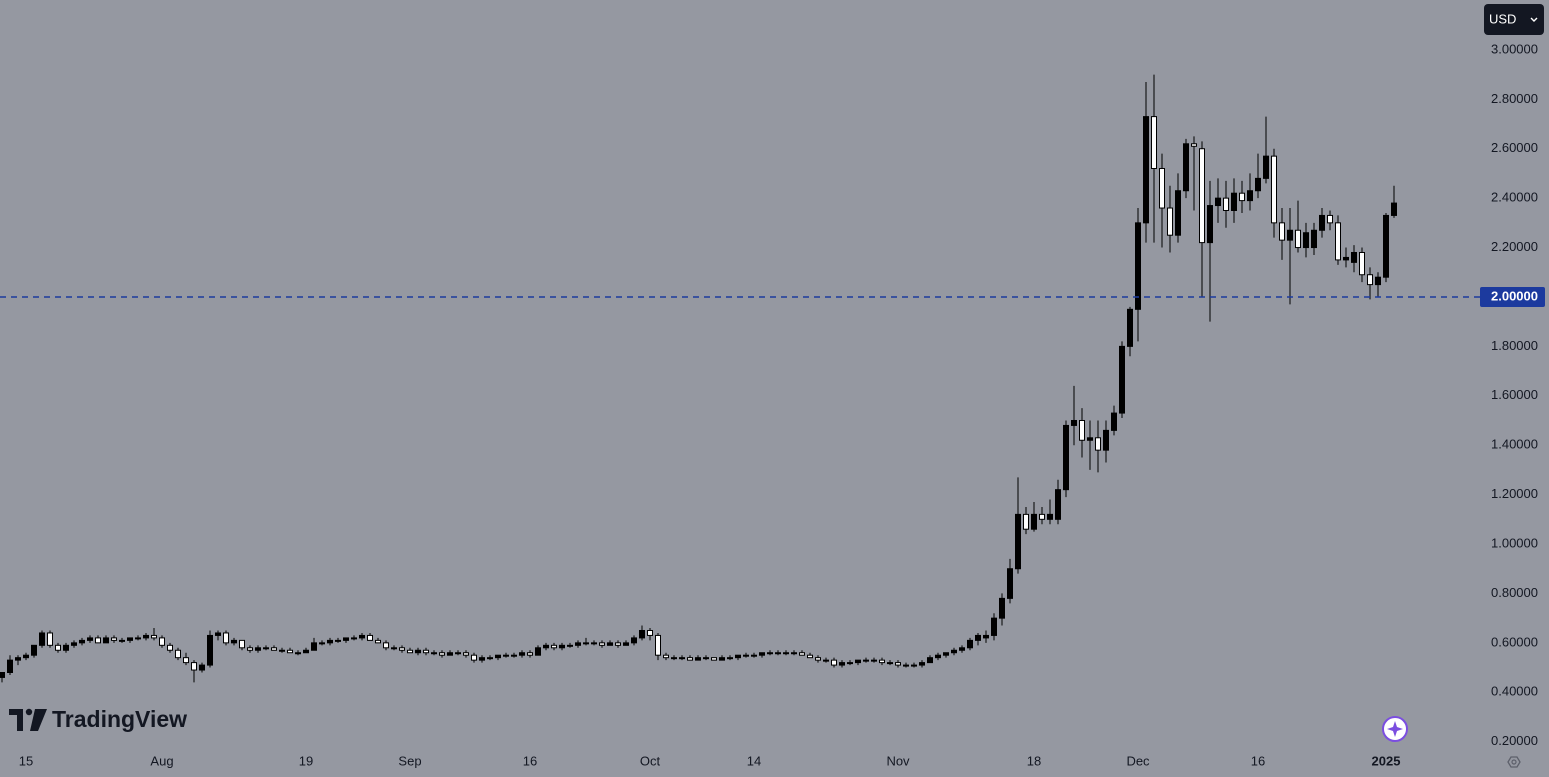 This screenshot has width=1549, height=777. What do you see at coordinates (29, 712) in the screenshot?
I see `logo-mark` at bounding box center [29, 712].